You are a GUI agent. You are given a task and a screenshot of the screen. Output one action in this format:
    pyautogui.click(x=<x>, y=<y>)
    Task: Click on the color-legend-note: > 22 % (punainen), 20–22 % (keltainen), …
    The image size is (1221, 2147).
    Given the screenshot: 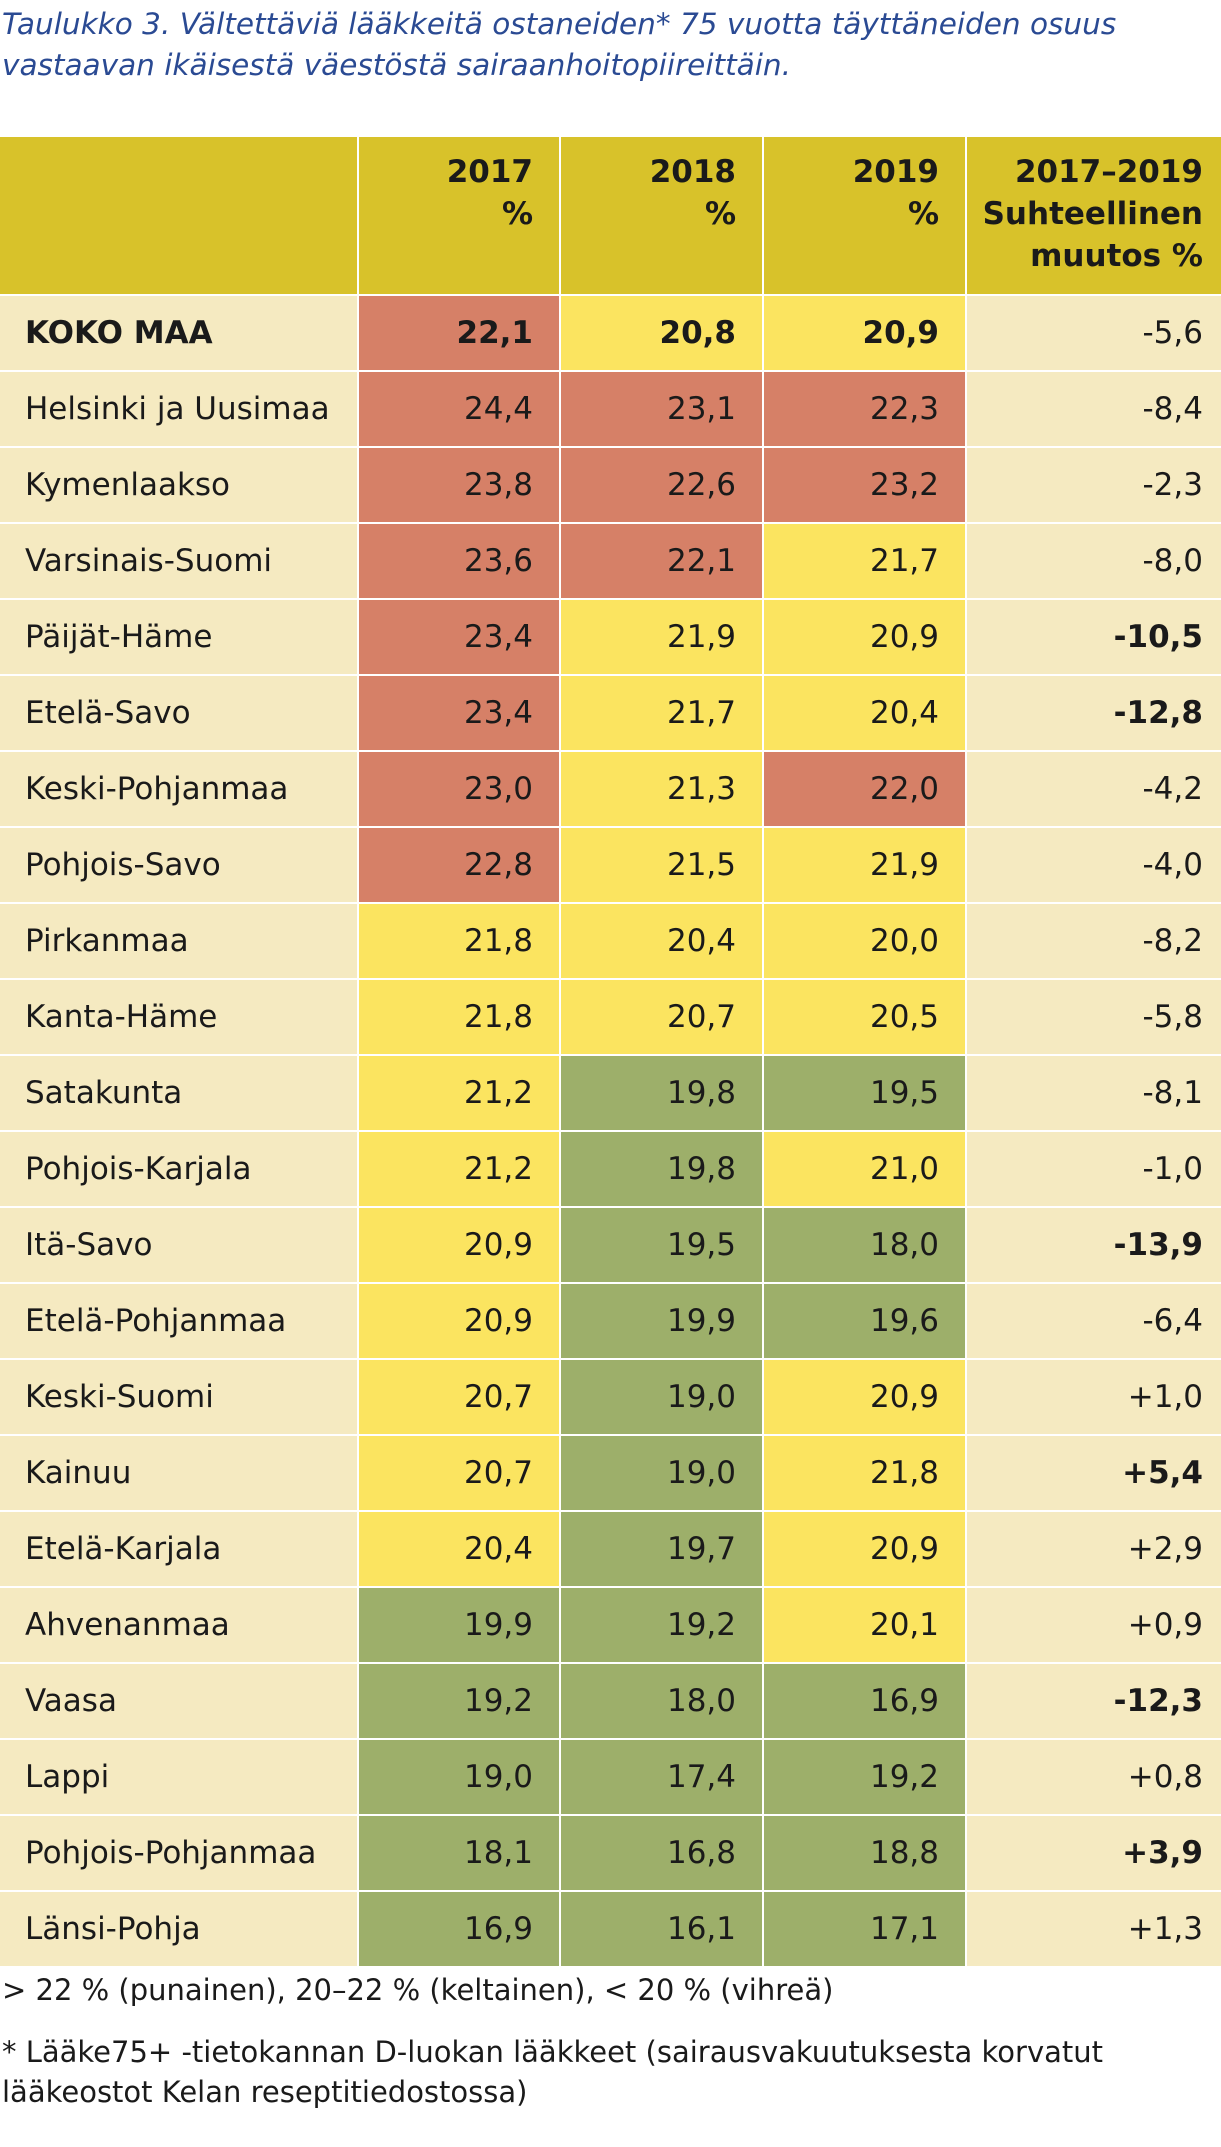 What is the action you would take?
    pyautogui.click(x=418, y=1990)
    